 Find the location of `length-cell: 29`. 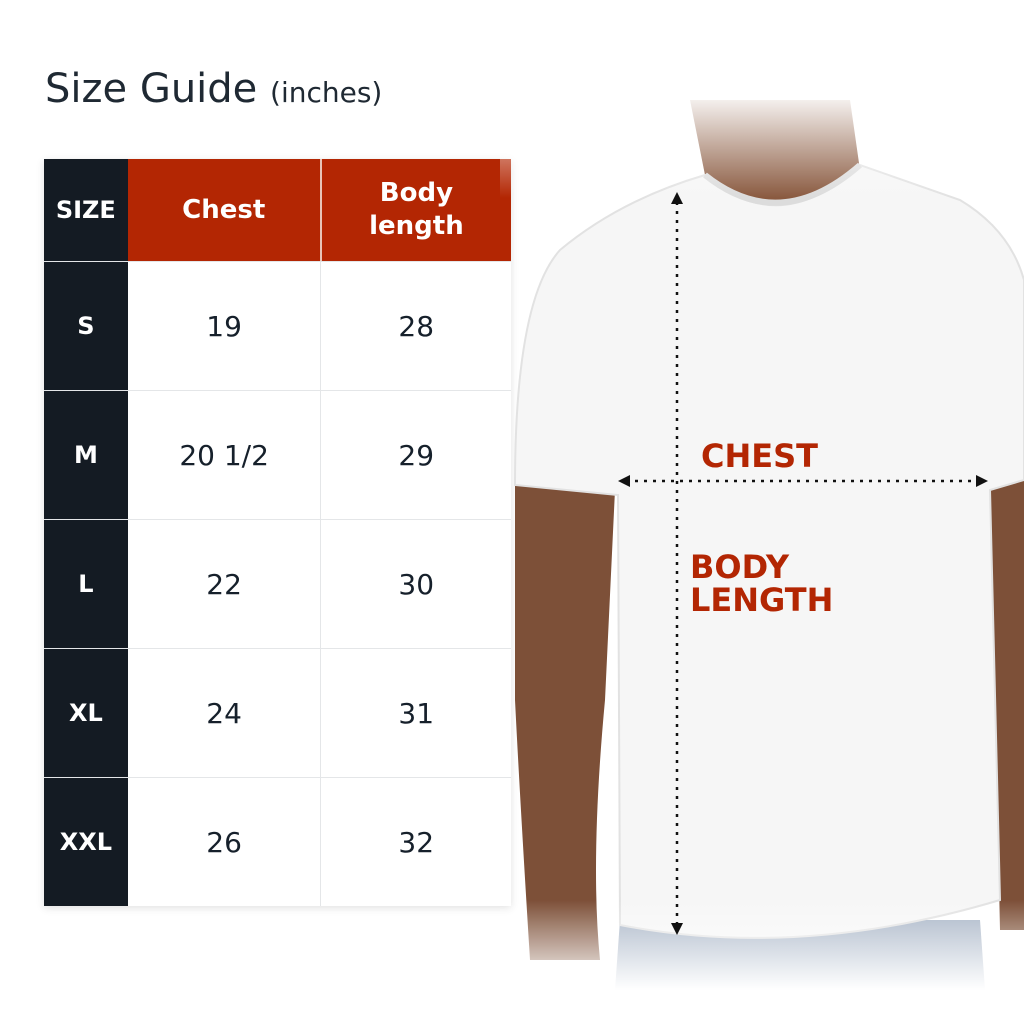

length-cell: 29 is located at coordinates (416, 455).